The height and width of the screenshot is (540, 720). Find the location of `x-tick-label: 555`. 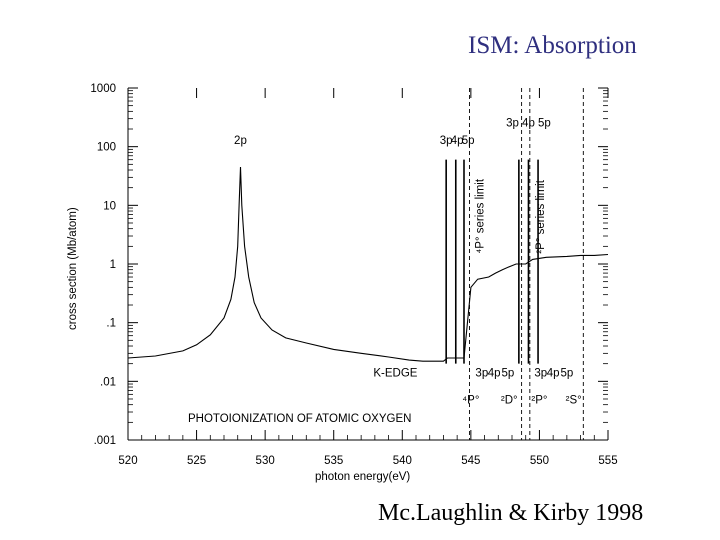

x-tick-label: 555 is located at coordinates (607, 461).